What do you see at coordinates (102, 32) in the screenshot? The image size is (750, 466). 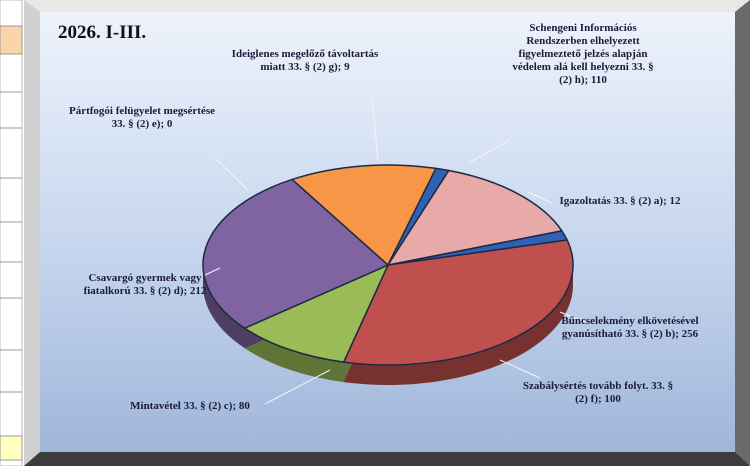 I see `chart-title: 2026. I-III.` at bounding box center [102, 32].